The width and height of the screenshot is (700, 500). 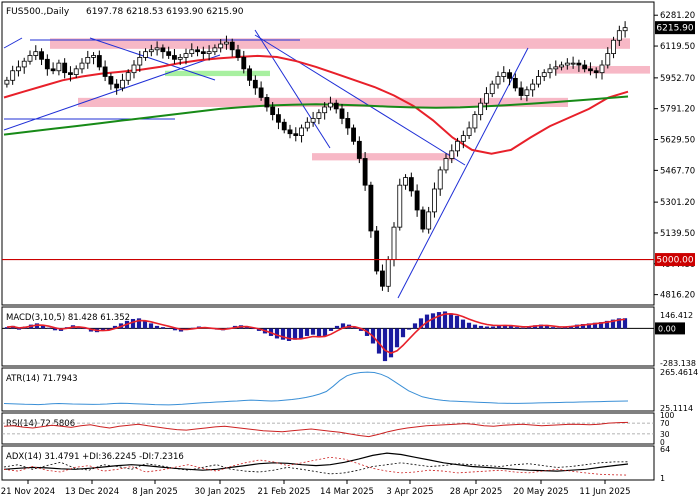 I want to click on date-tick-label-8: 20 May 2025, so click(x=540, y=492).